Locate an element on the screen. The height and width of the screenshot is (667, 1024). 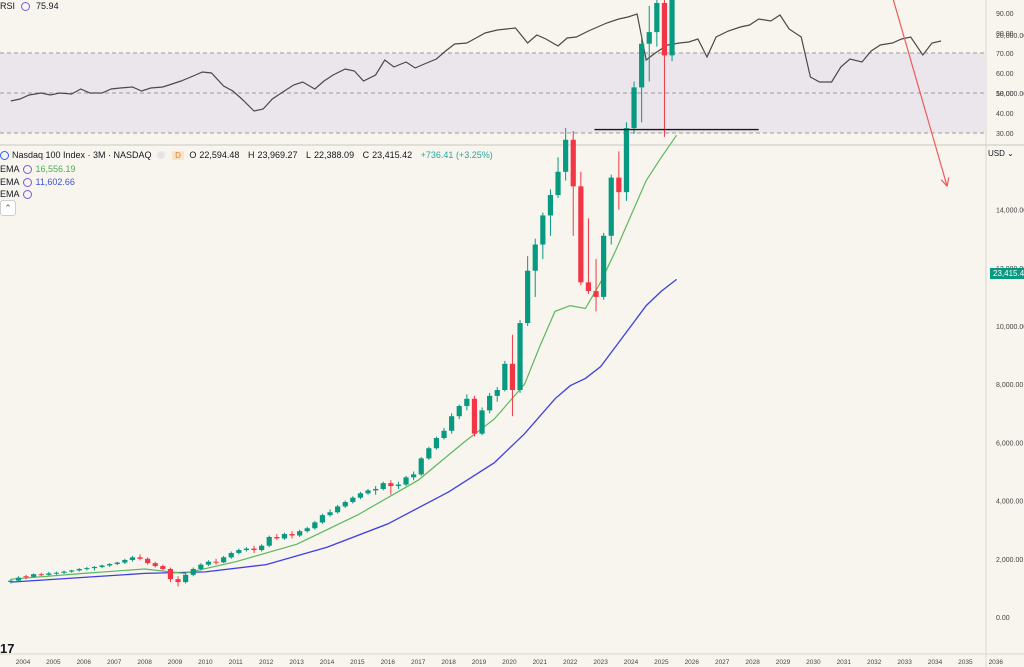
tradingview-logo: 17 is located at coordinates (7, 648).